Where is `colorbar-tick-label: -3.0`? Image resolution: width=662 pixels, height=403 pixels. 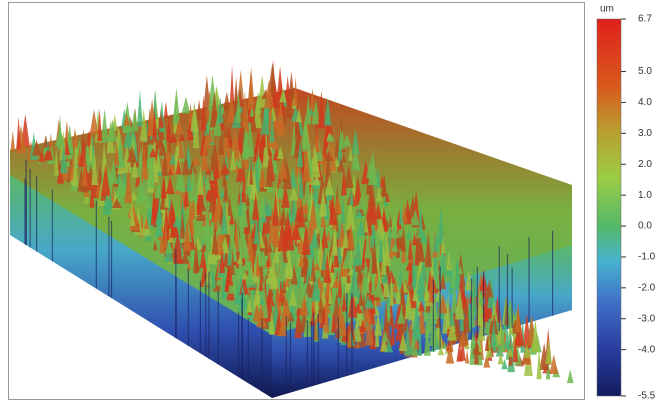
colorbar-tick-label: -3.0 is located at coordinates (647, 318).